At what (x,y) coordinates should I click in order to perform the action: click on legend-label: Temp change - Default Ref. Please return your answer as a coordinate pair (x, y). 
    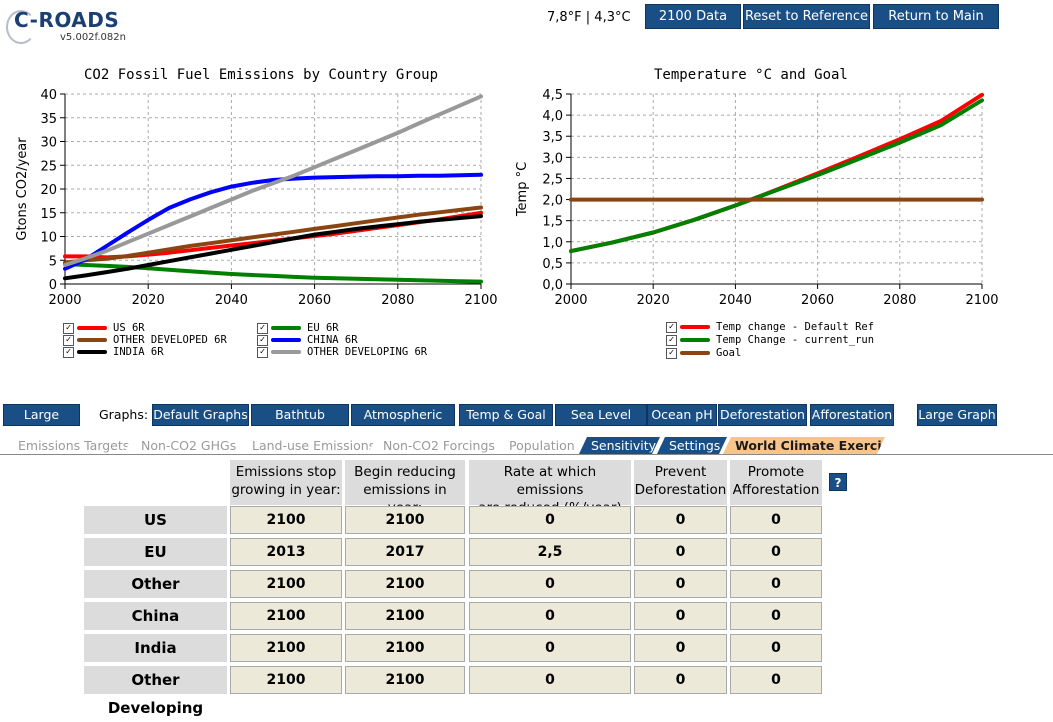
    Looking at the image, I should click on (795, 327).